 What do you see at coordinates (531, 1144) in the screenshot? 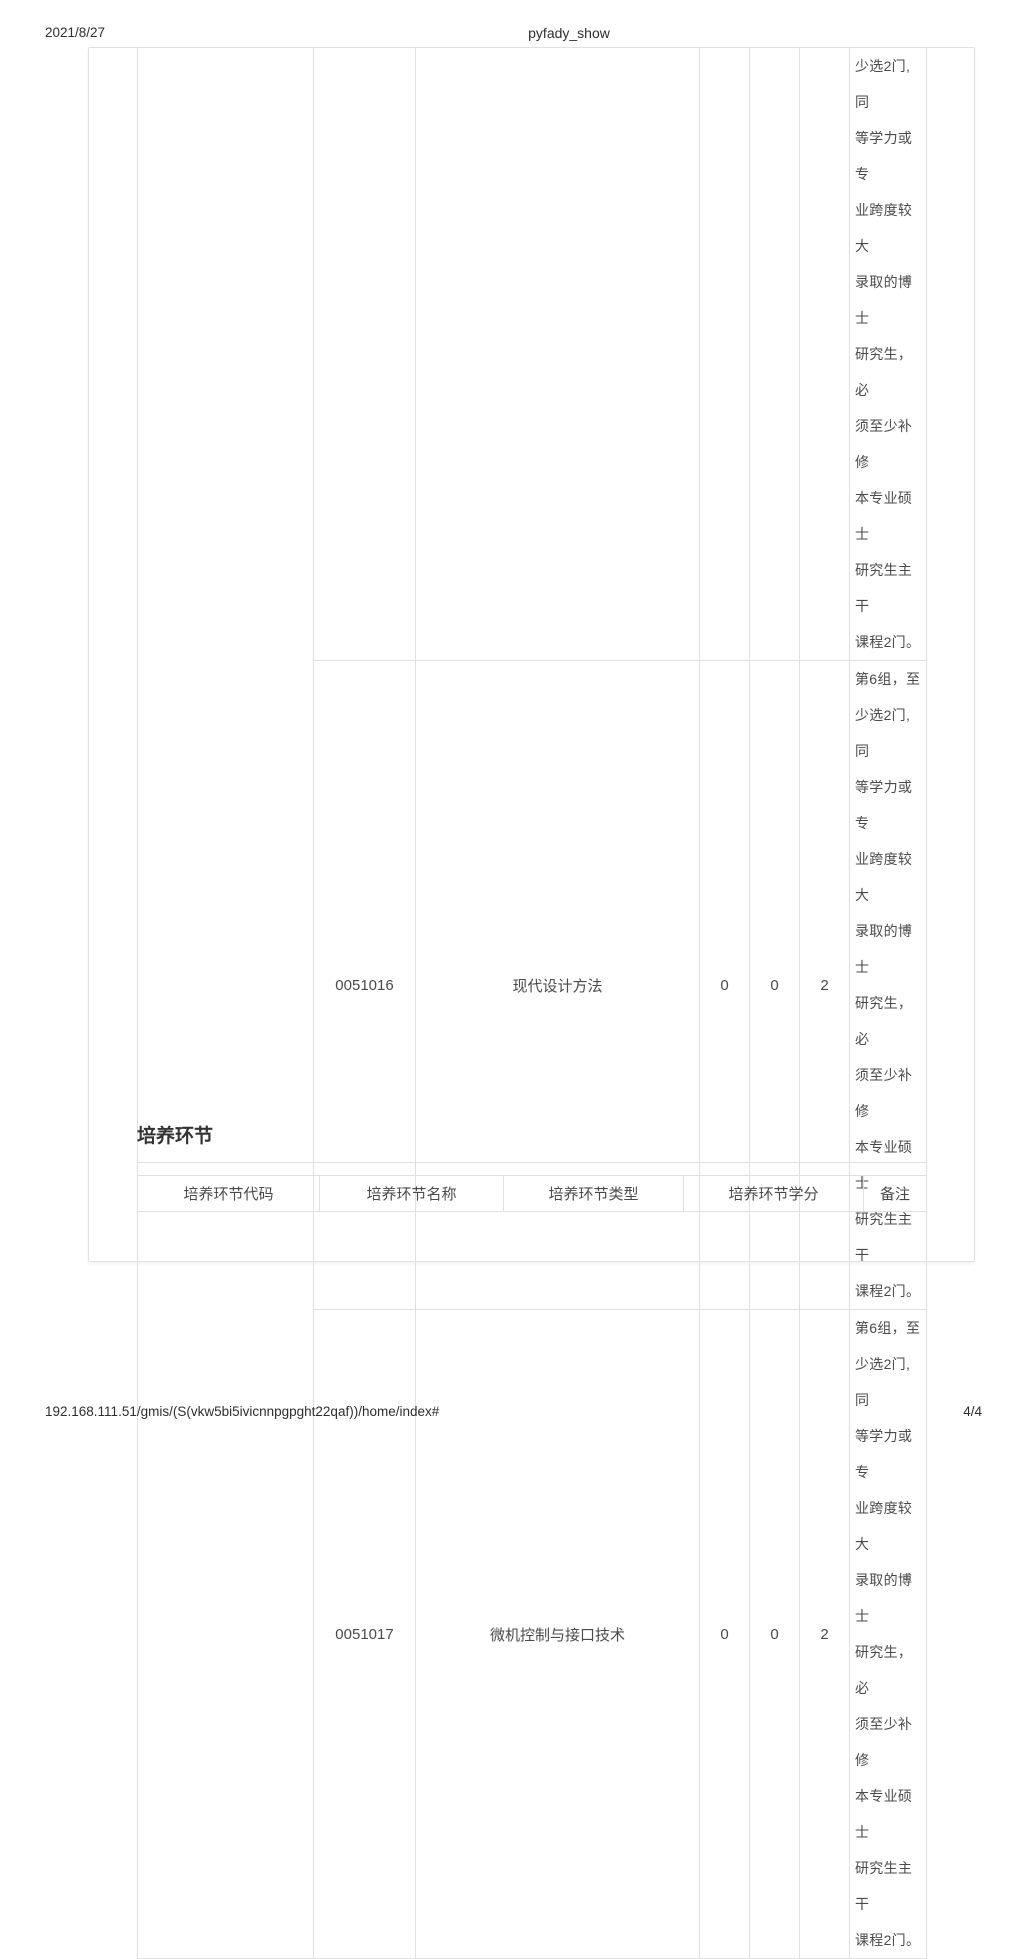
I see `section-heading: 培养环节` at bounding box center [531, 1144].